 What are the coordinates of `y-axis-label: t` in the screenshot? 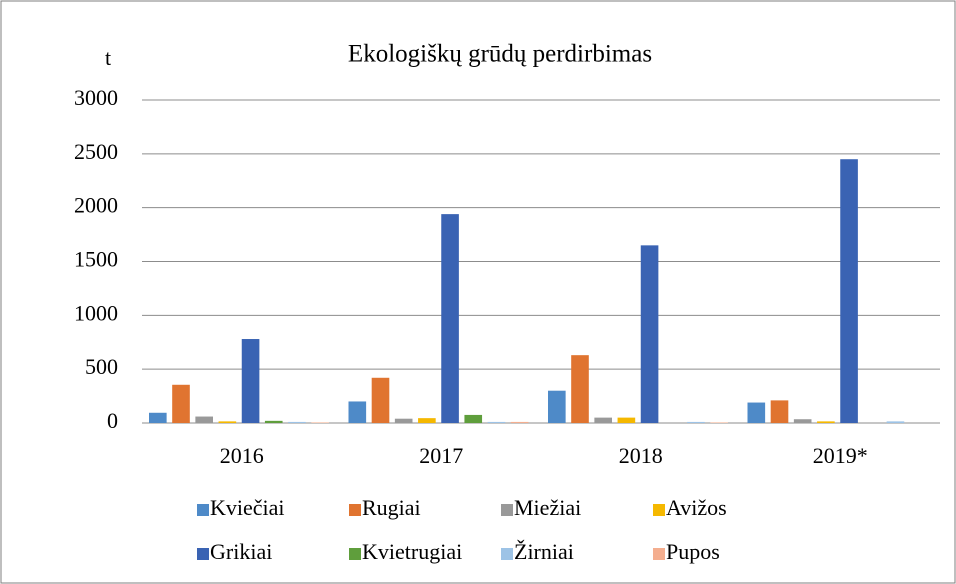 It's located at (108, 57).